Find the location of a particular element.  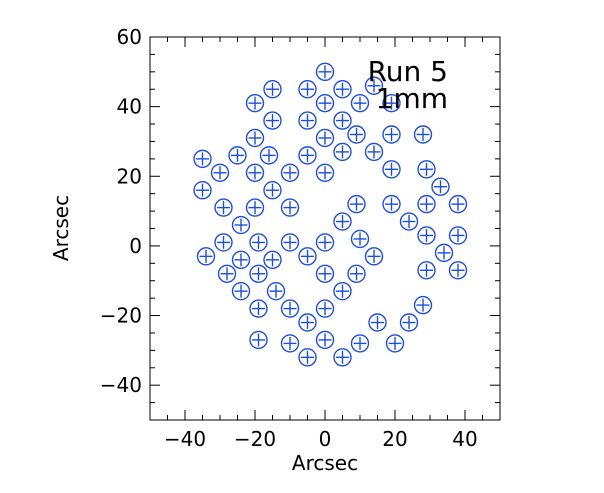

y-tick-label: 60 is located at coordinates (129, 37).